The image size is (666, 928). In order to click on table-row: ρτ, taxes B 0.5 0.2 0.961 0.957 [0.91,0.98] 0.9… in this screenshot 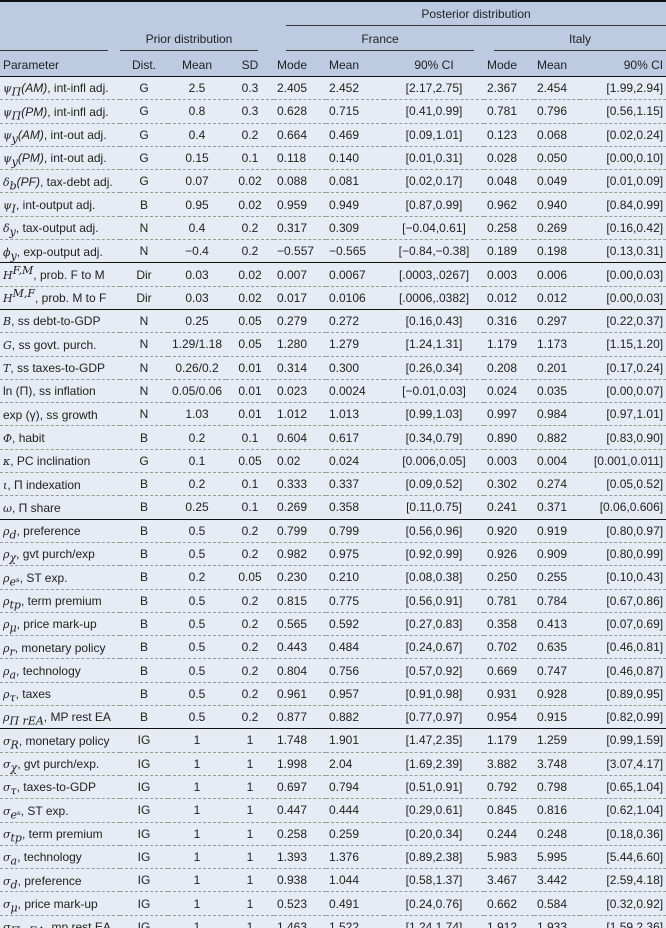, I will do `click(333, 694)`.